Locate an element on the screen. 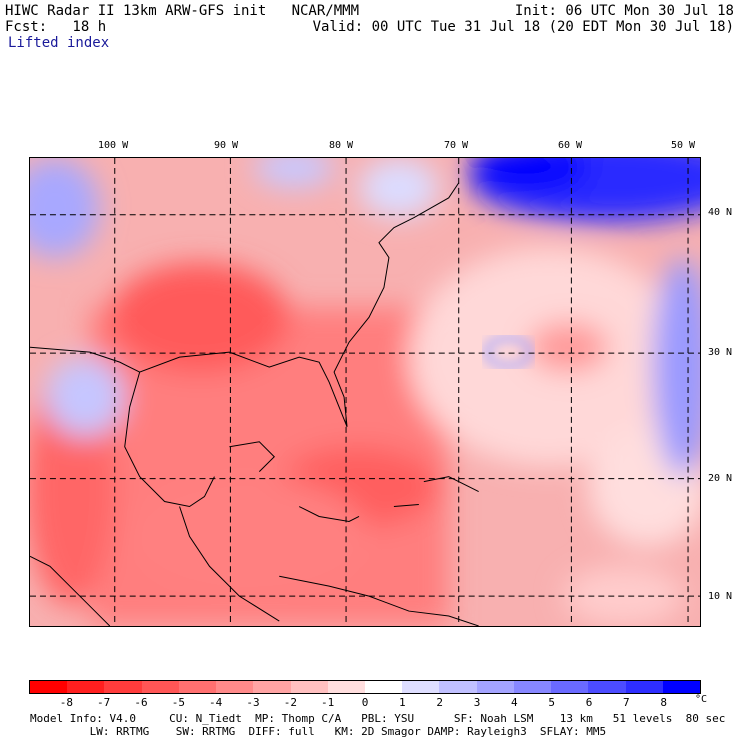 This screenshot has height=740, width=740. colorbar-unit: °C is located at coordinates (701, 699).